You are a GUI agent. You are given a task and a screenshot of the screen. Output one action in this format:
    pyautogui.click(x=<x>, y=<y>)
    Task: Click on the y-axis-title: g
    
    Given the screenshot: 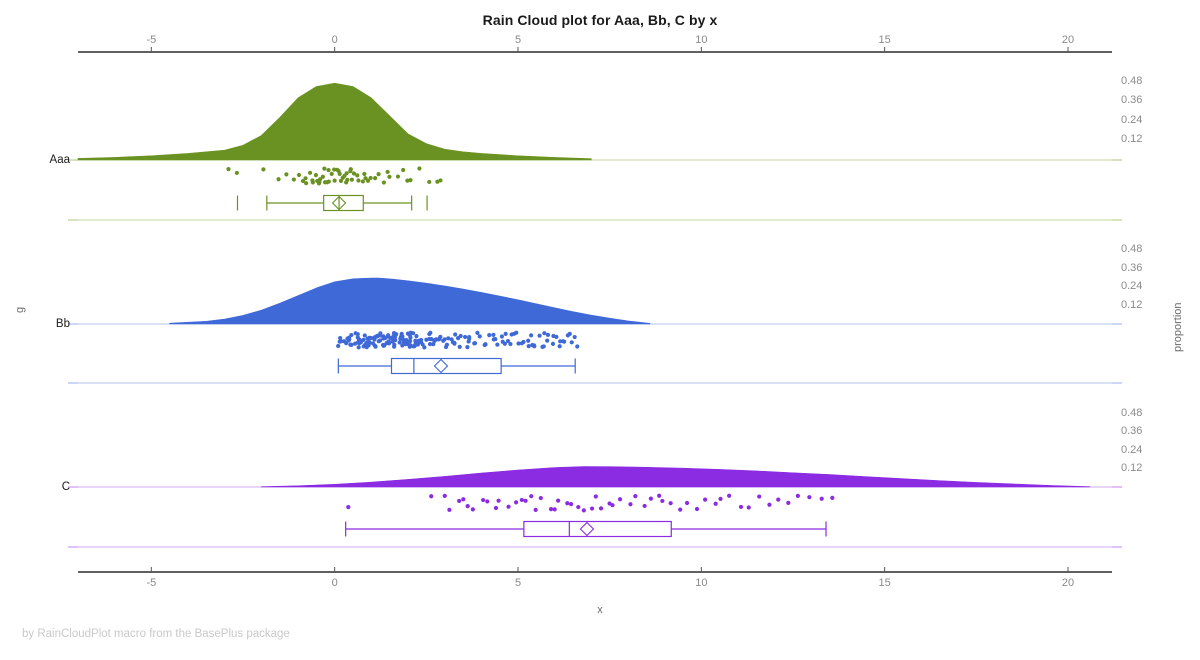 What is the action you would take?
    pyautogui.click(x=20, y=309)
    